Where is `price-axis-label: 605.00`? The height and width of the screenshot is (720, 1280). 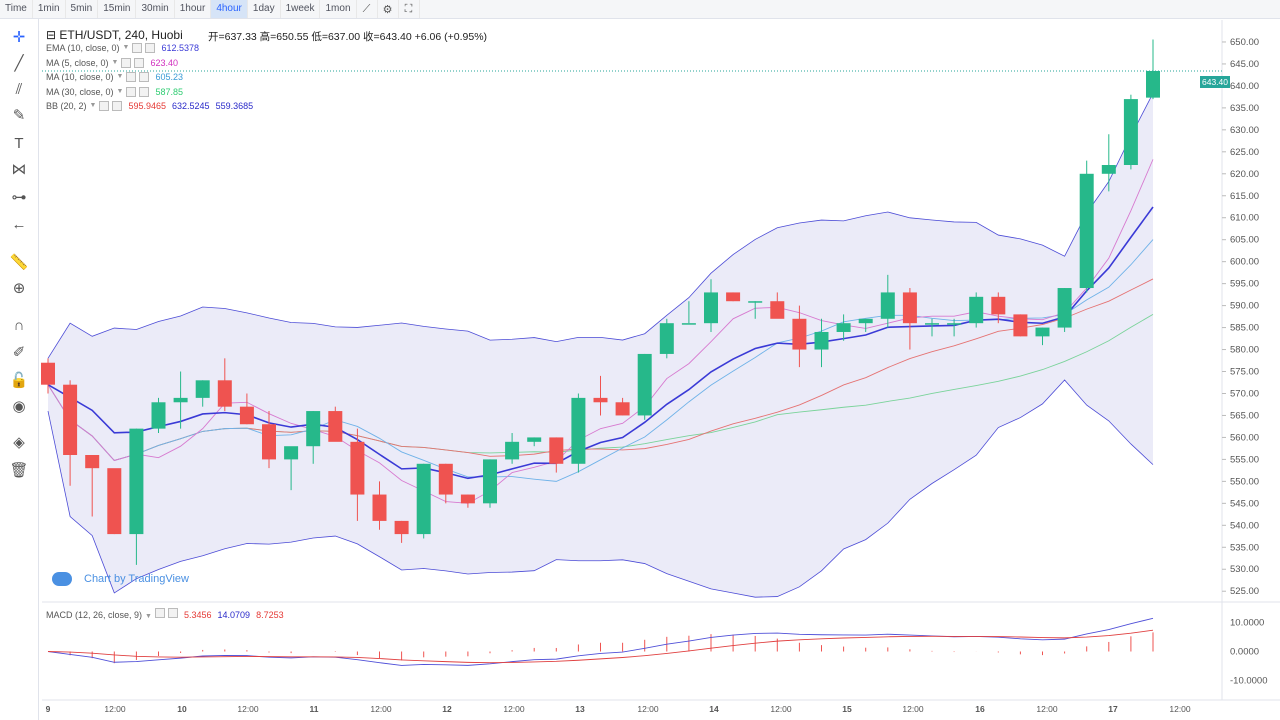
price-axis-label: 605.00 is located at coordinates (1244, 240).